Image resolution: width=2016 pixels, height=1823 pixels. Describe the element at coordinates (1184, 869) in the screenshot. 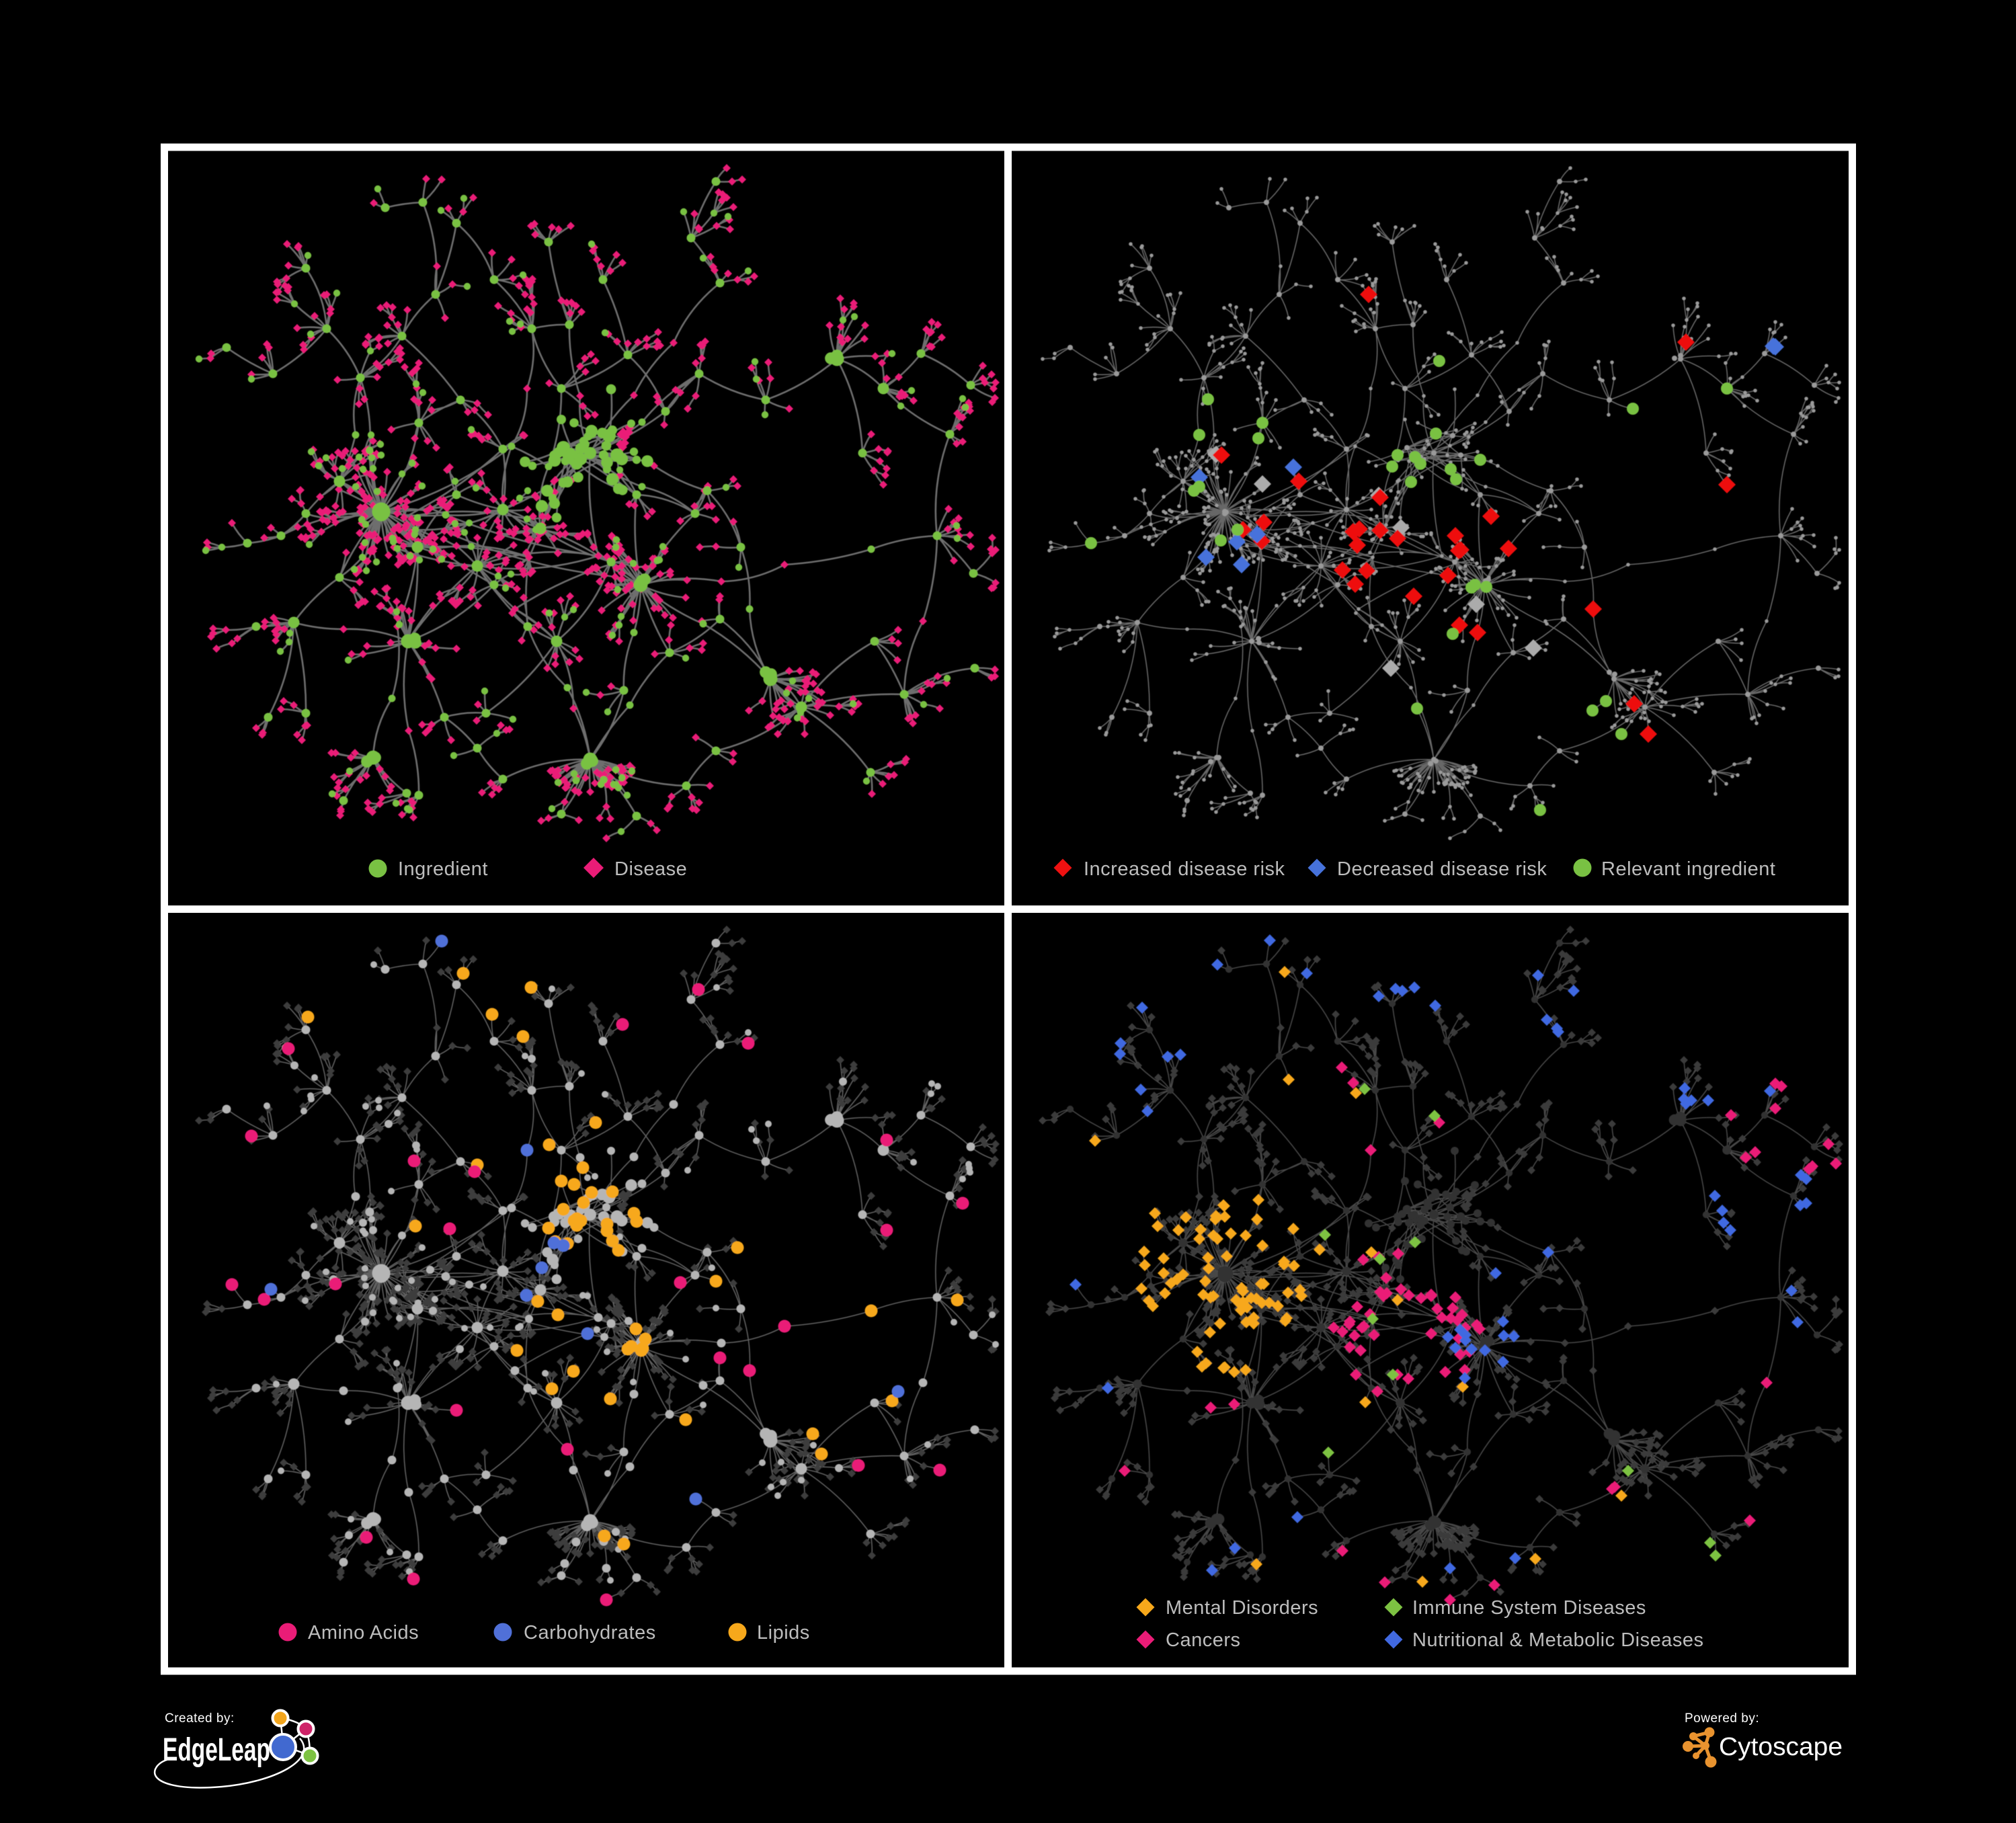

I see `svg-text: Increased disease risk` at that location.